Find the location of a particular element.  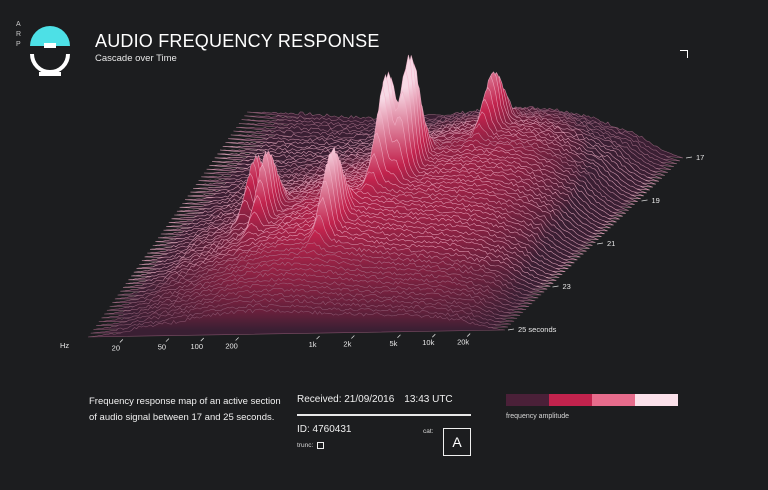

x-tick-label: 5k is located at coordinates (393, 343).